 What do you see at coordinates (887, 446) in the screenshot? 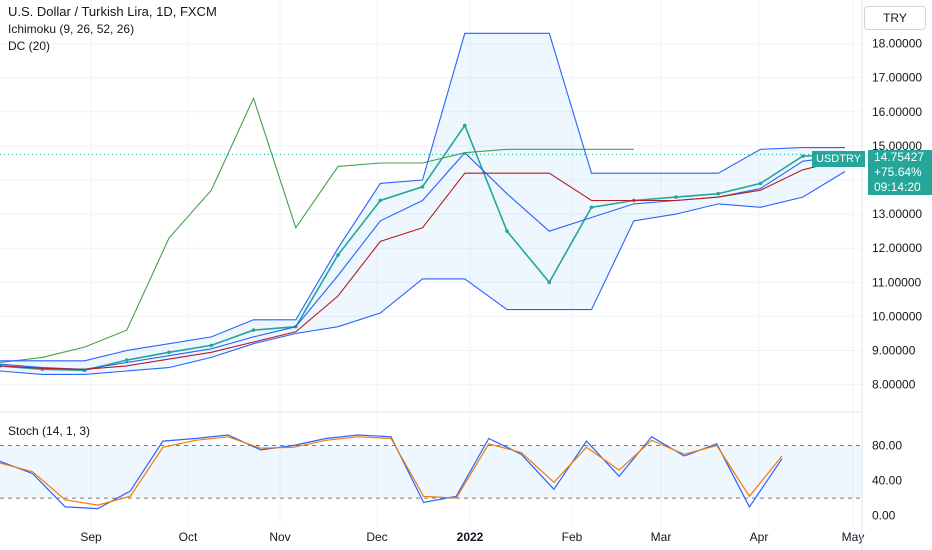
I see `stoch-tick-label: 80.00` at bounding box center [887, 446].